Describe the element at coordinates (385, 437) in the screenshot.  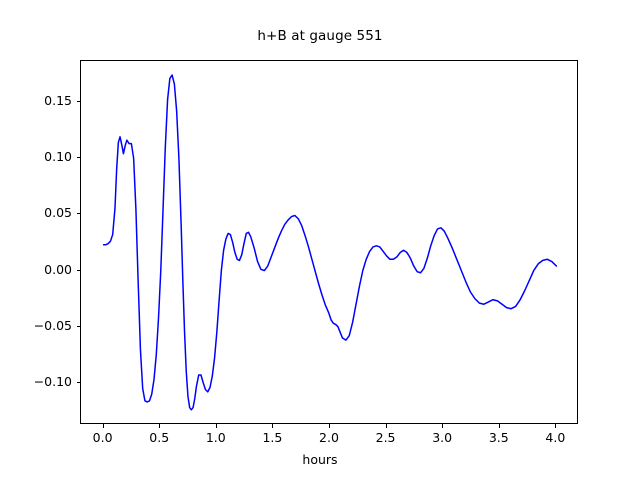
I see `x-tick-label: 2.5` at that location.